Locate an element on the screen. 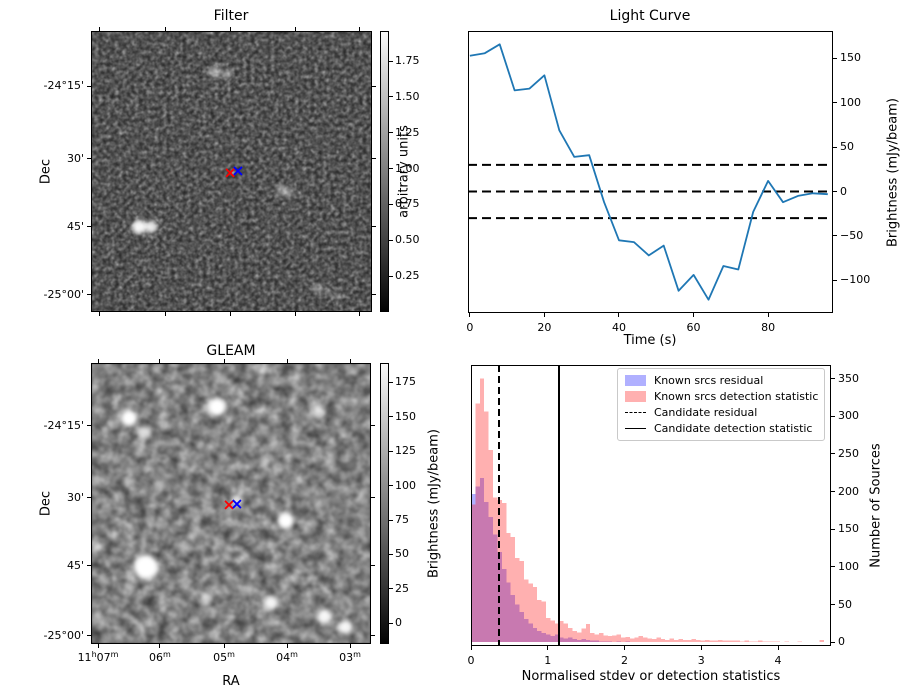 The height and width of the screenshot is (699, 907). light-curve-plot is located at coordinates (650, 172).